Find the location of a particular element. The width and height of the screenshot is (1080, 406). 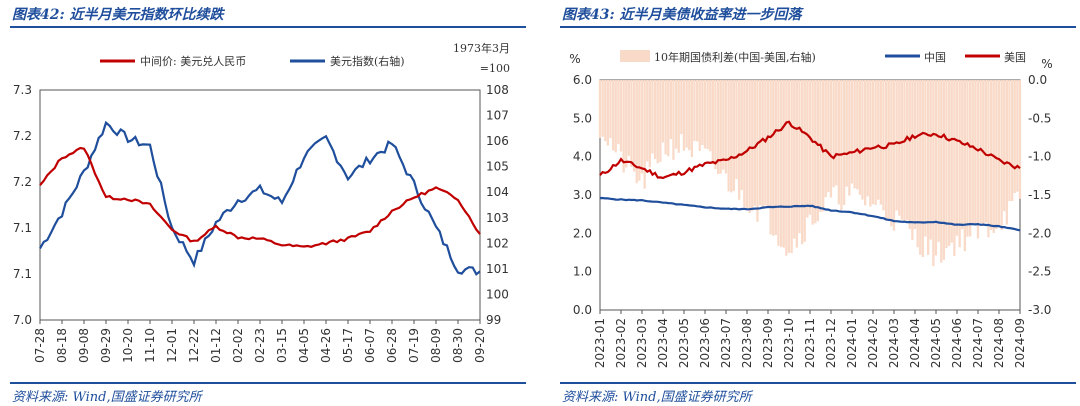

x-axis-tick-label: 07-19 is located at coordinates (414, 345).